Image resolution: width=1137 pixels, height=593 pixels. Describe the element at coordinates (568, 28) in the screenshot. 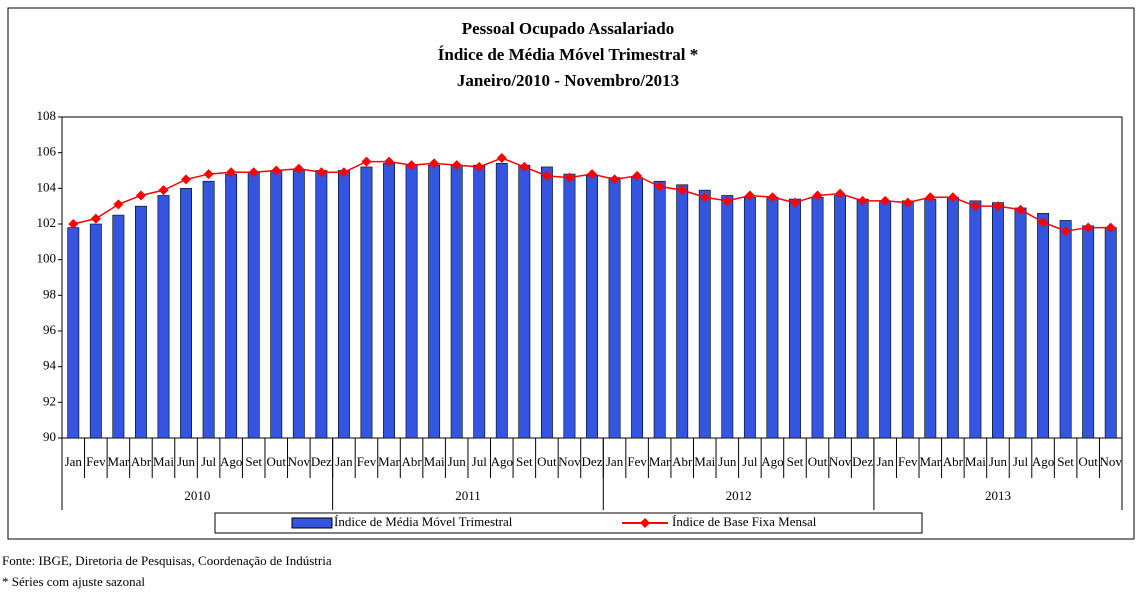

I see `chart-title: Pessoal Ocupado Assalariado` at that location.